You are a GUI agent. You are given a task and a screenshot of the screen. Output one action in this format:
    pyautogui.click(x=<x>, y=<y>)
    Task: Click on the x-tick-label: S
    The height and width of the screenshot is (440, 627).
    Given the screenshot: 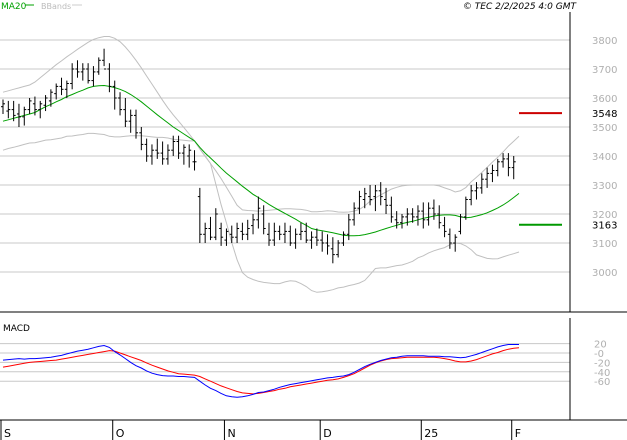 What is the action you would take?
    pyautogui.click(x=7, y=433)
    